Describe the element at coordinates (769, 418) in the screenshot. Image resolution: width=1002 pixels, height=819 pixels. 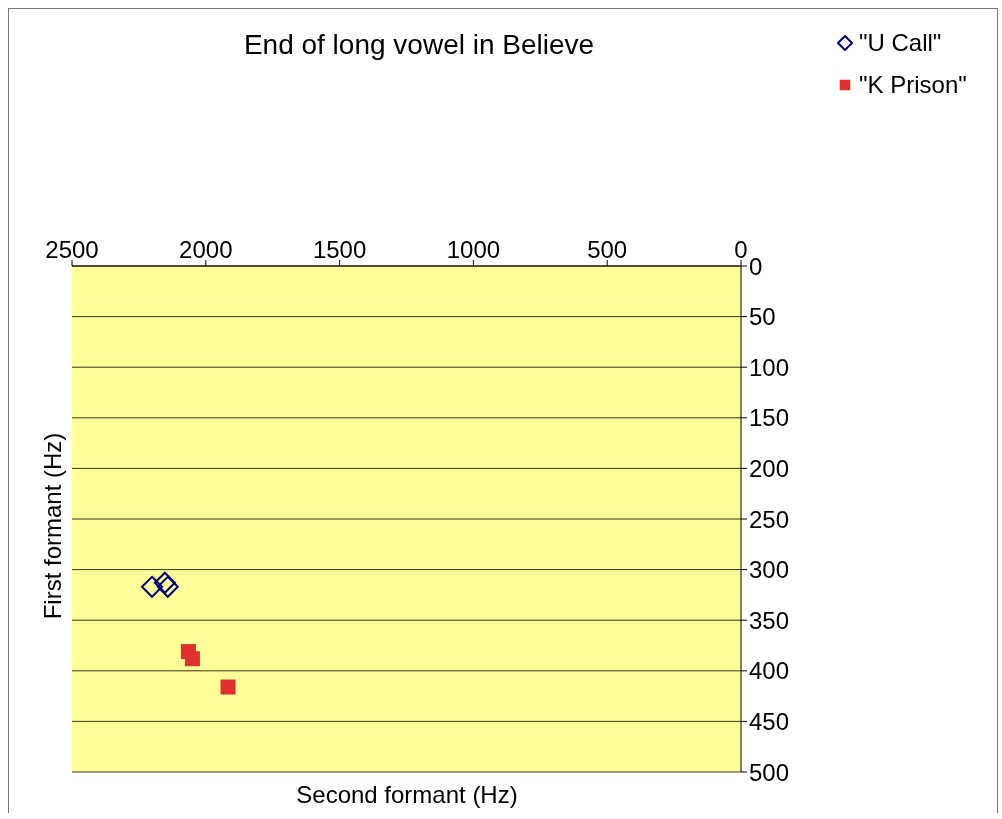
I see `y-tick-label: 150` at that location.